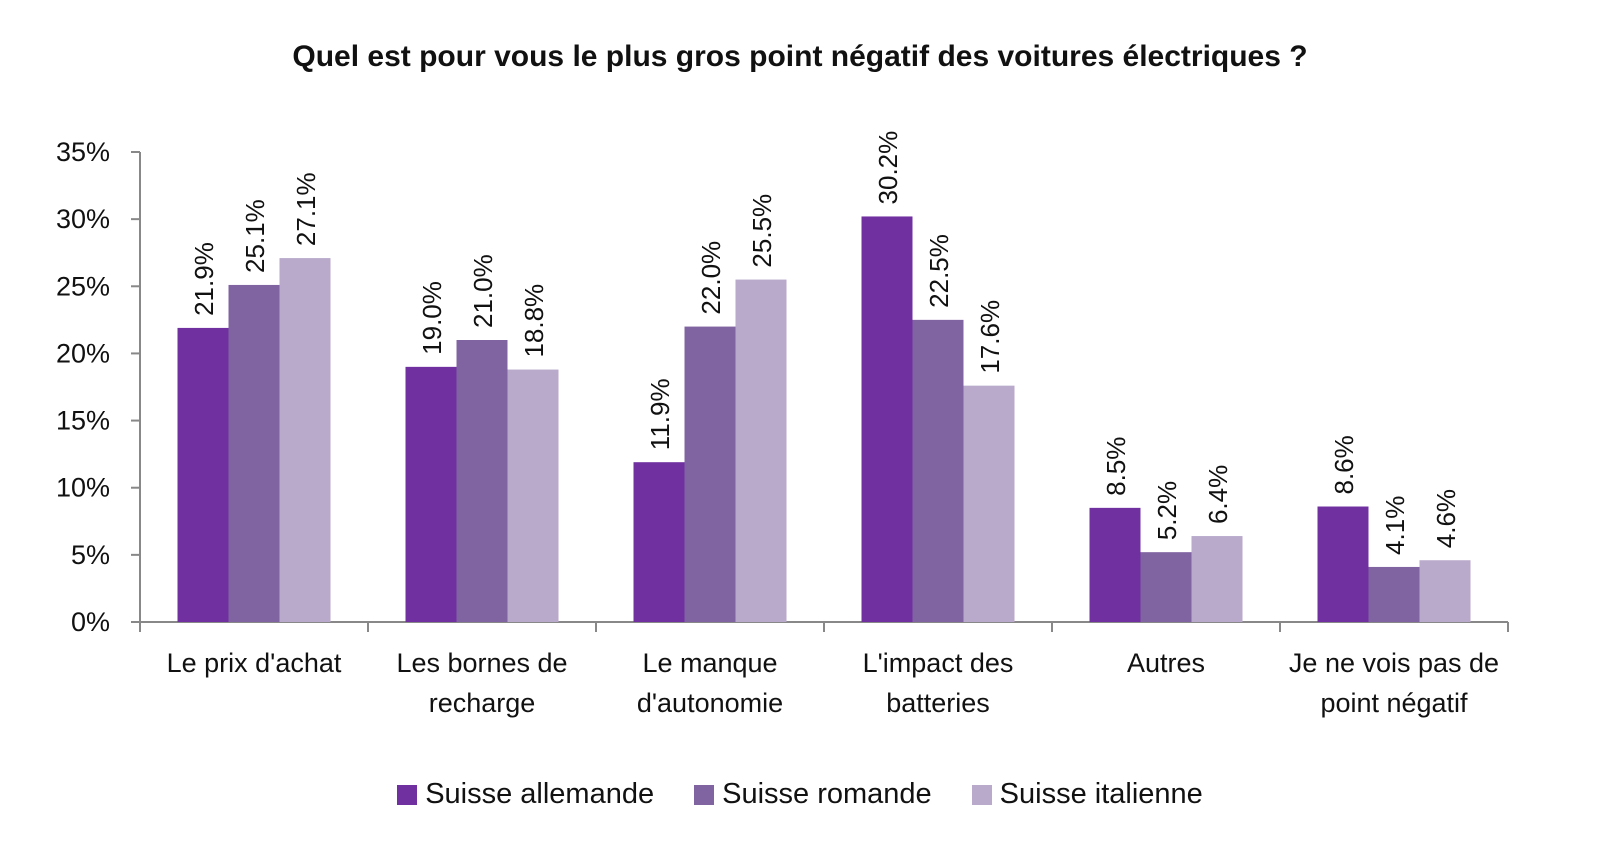 The height and width of the screenshot is (866, 1600). I want to click on data-label: 21.9%, so click(204, 279).